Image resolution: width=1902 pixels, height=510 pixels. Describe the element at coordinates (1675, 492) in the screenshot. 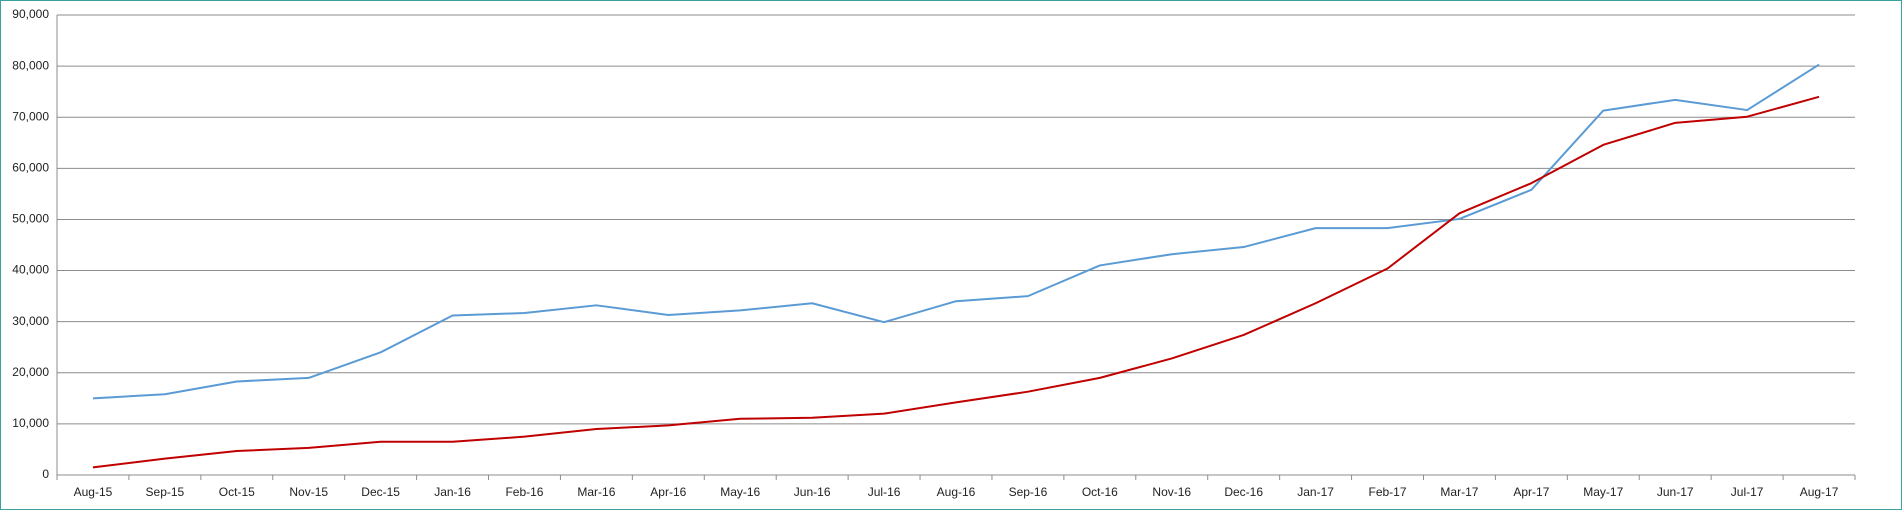

I see `x-tick-label: Jun-17` at that location.